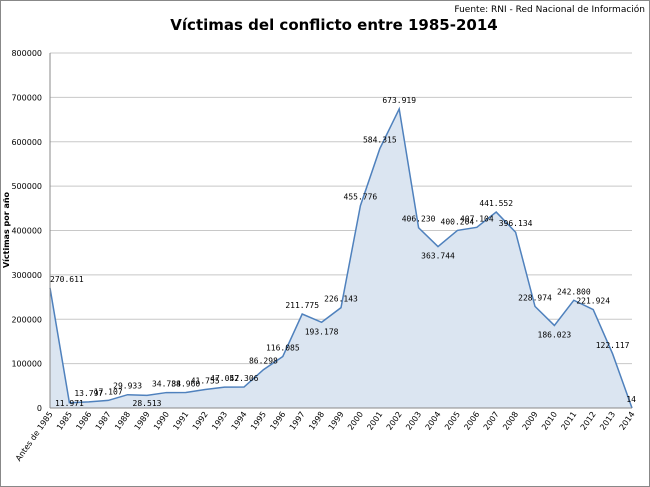 Image resolution: width=650 pixels, height=487 pixels. I want to click on value-label: 211.775, so click(302, 305).